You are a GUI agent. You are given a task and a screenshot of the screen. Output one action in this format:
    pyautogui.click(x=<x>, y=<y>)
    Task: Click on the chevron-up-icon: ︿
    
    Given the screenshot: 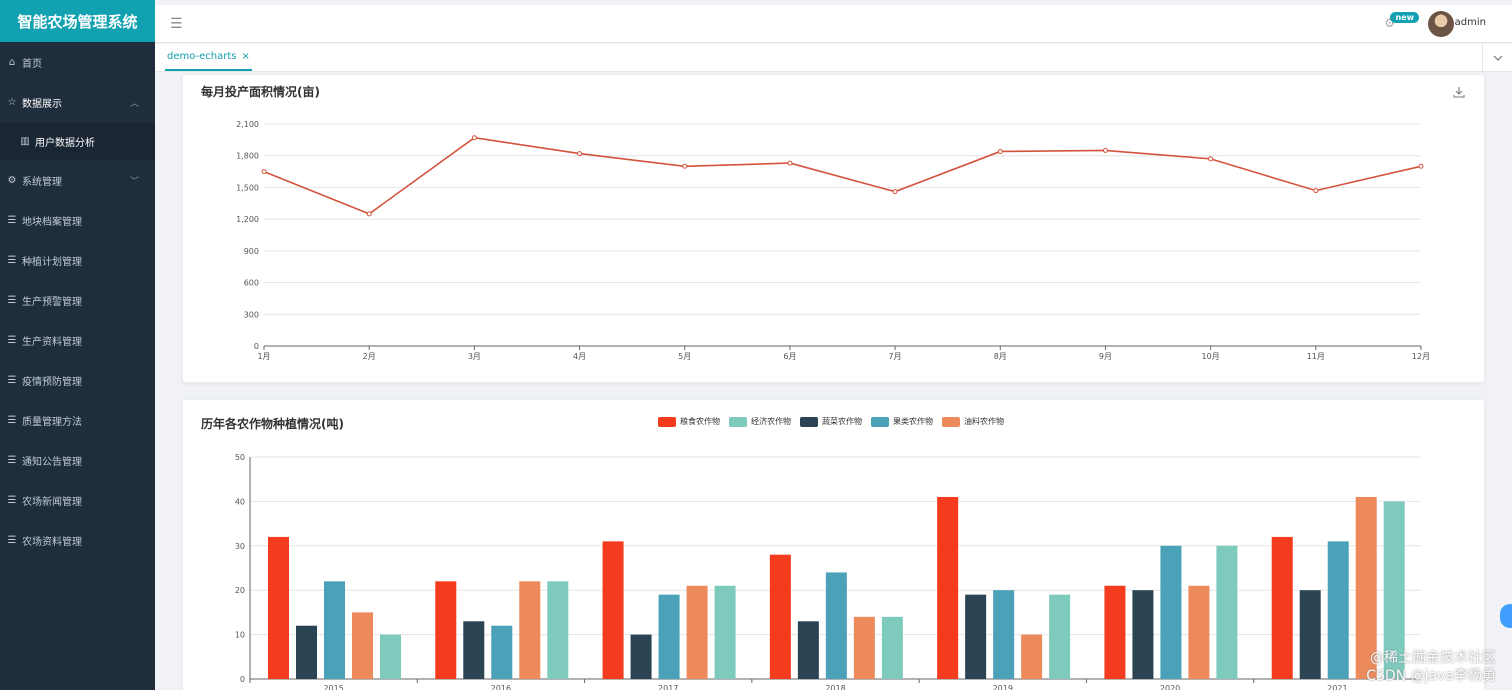 What is the action you would take?
    pyautogui.click(x=134, y=103)
    